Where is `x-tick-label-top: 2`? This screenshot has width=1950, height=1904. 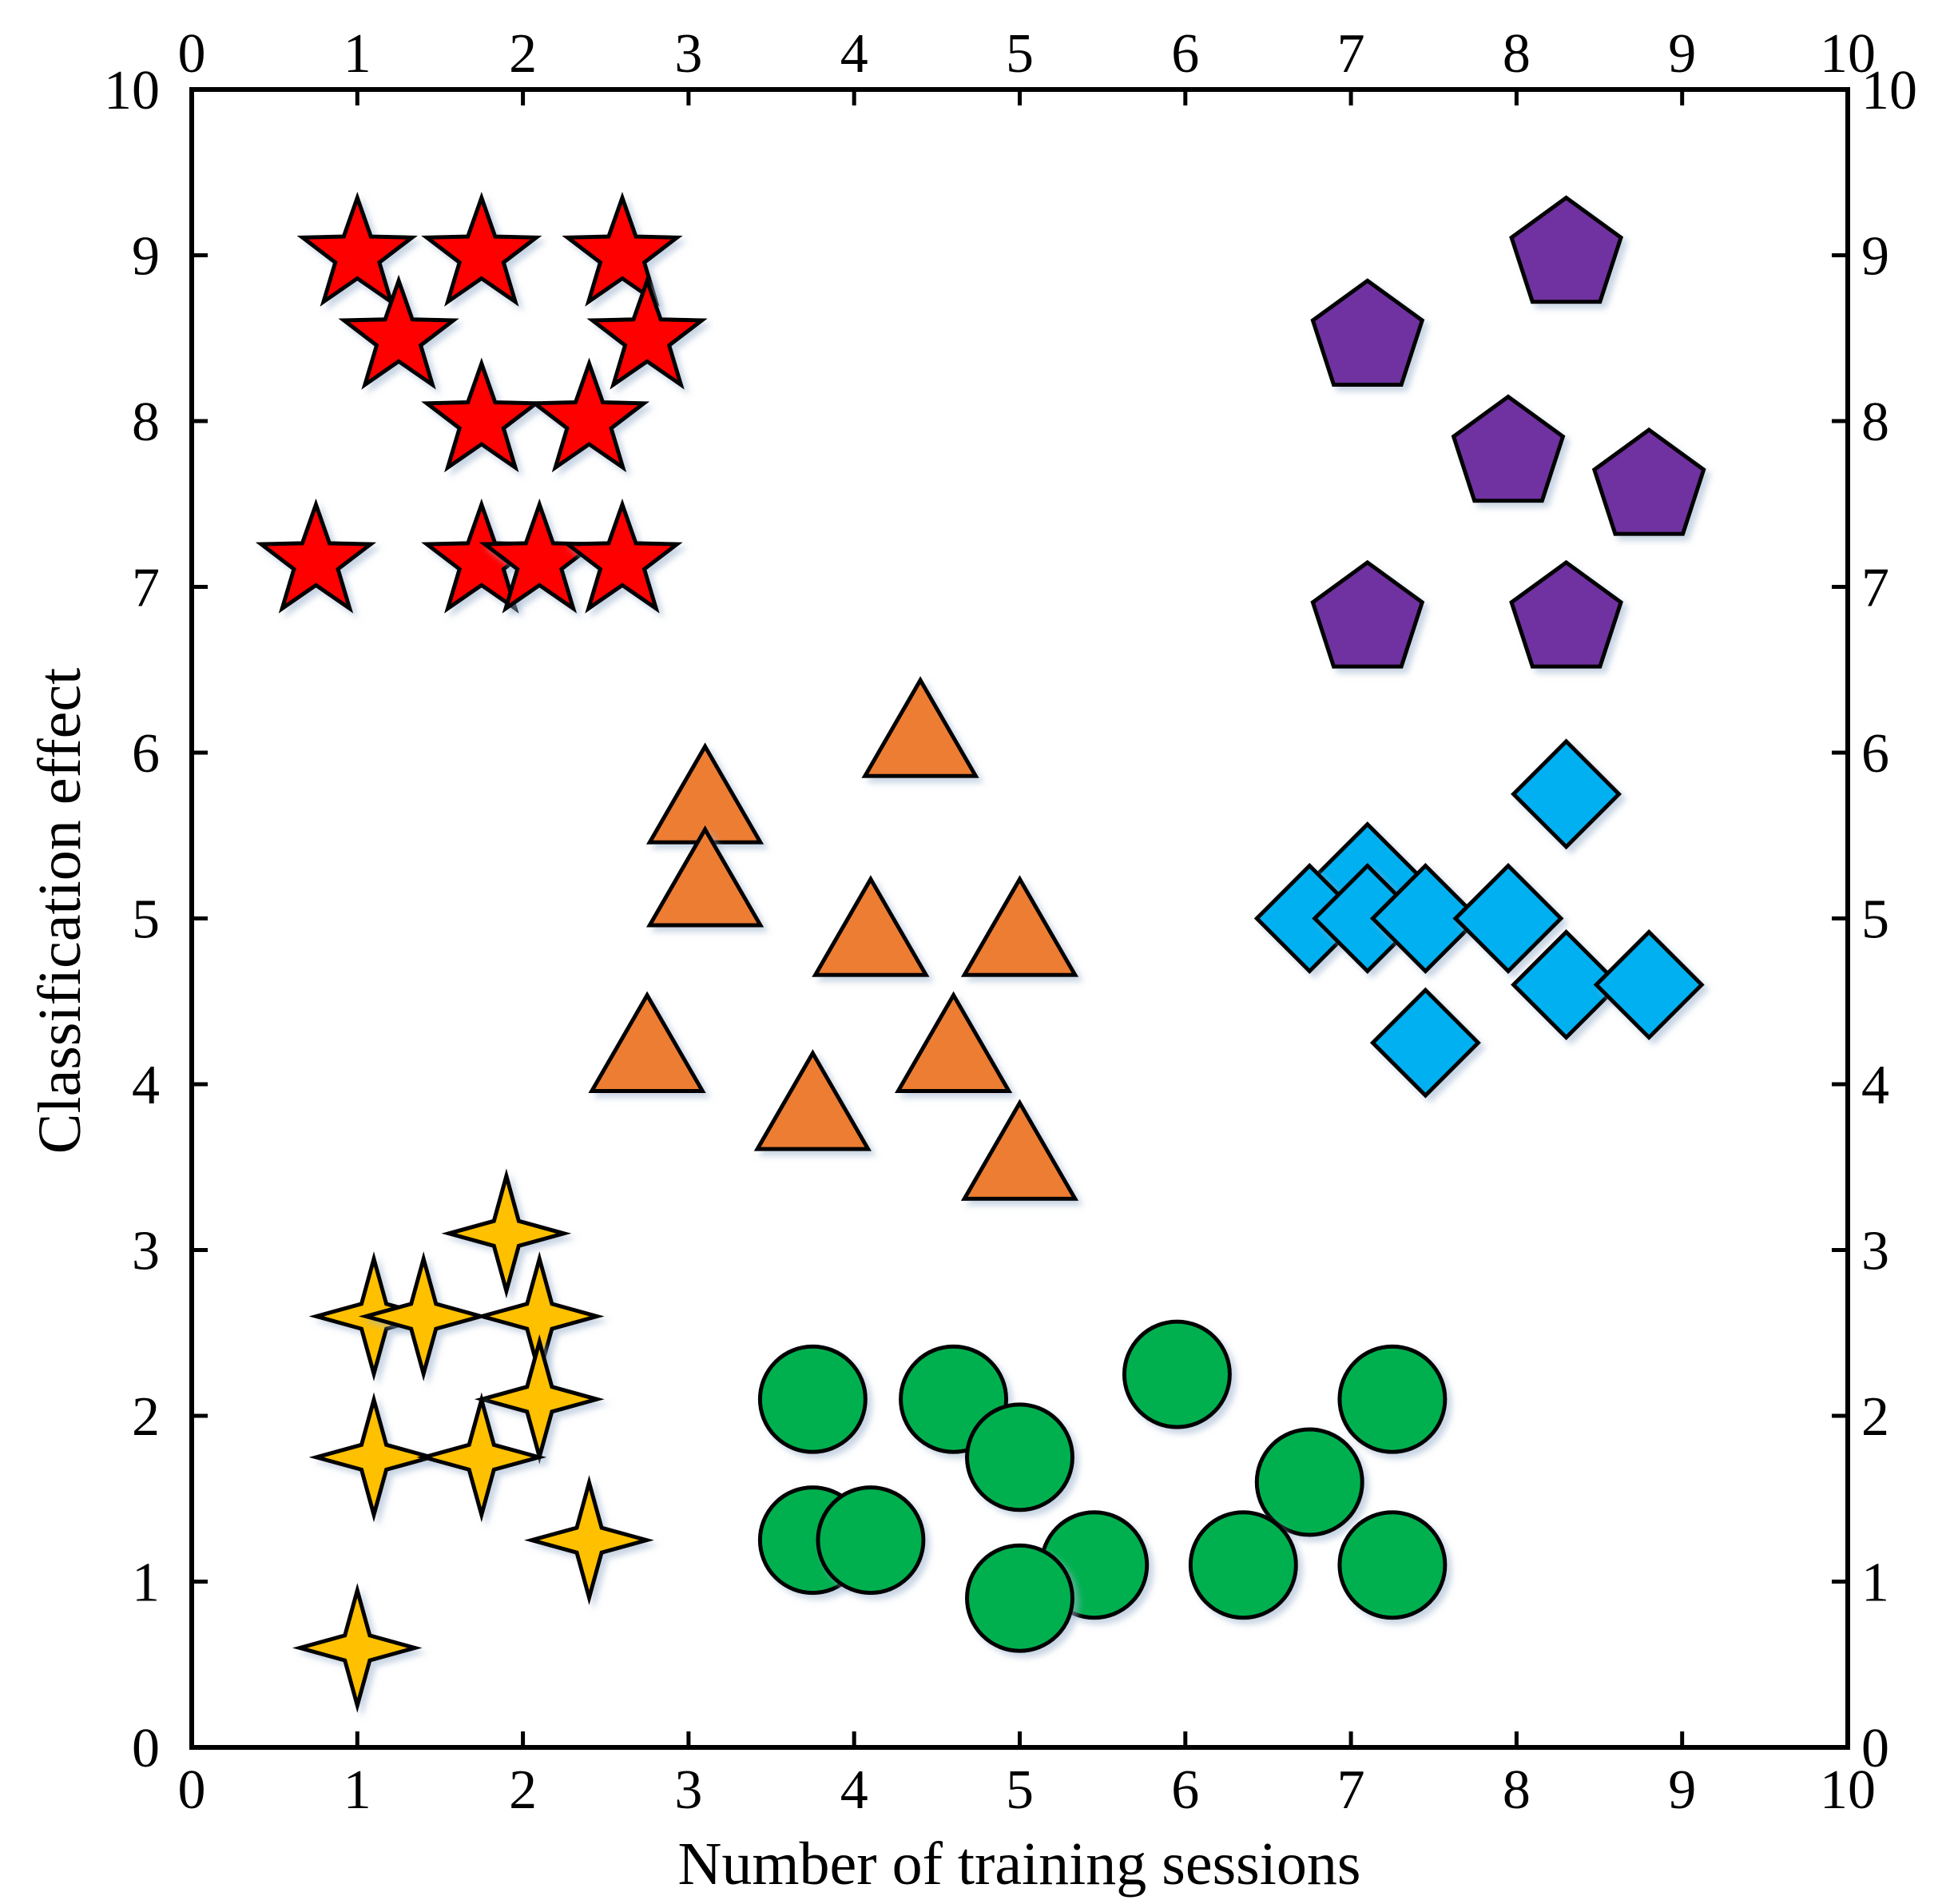 x-tick-label-top: 2 is located at coordinates (523, 54).